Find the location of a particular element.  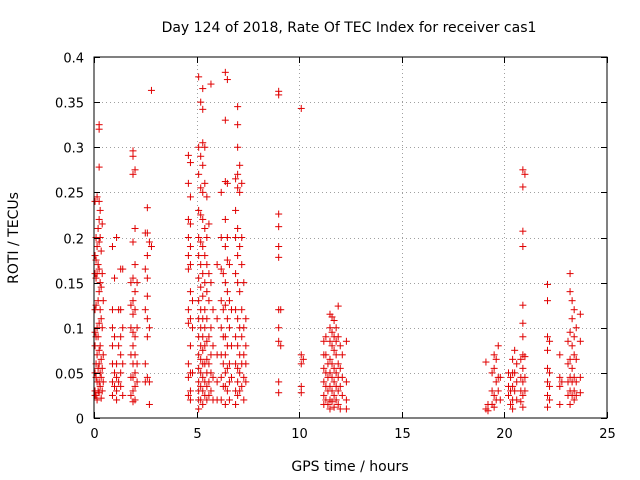

y-axis-label: ROTI / TECUs is located at coordinates (14, 238).